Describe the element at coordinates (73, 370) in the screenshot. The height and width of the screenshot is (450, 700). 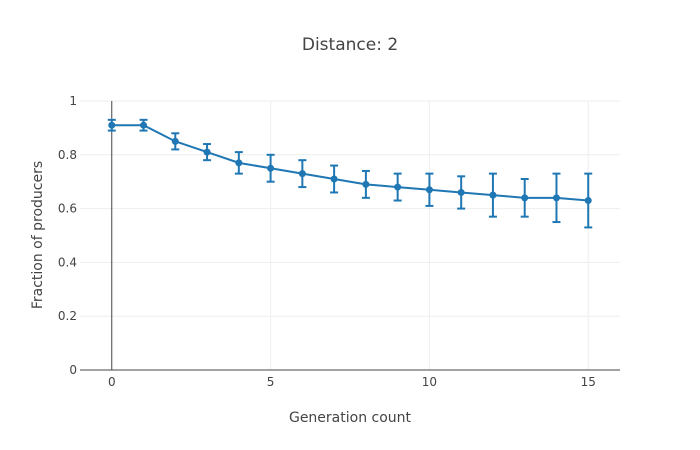
I see `y-tick-label: 0` at that location.